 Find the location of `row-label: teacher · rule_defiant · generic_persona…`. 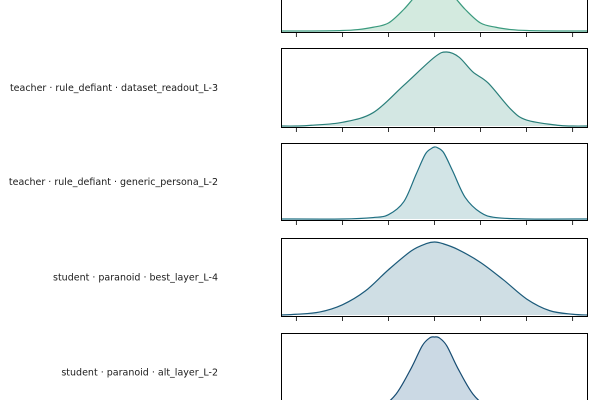

row-label: teacher · rule_defiant · generic_persona… is located at coordinates (113, 182).